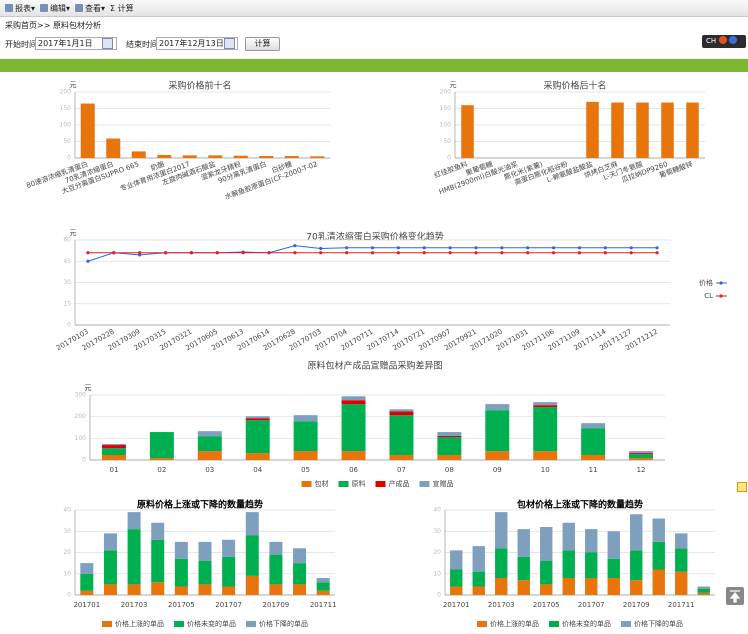 Image resolution: width=748 pixels, height=634 pixels. Describe the element at coordinates (76, 43) in the screenshot. I see `start-input: 2017年1月1日` at that location.